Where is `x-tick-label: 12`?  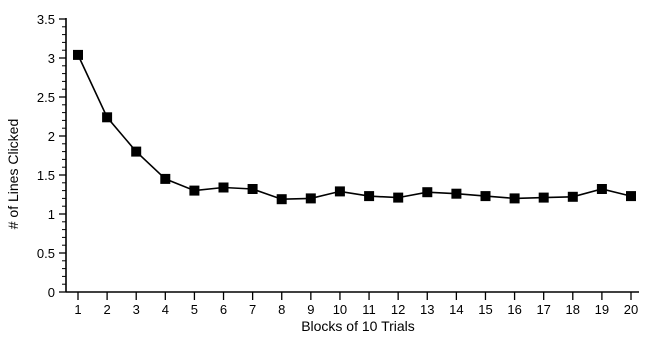
x-tick-label: 12 is located at coordinates (398, 309).